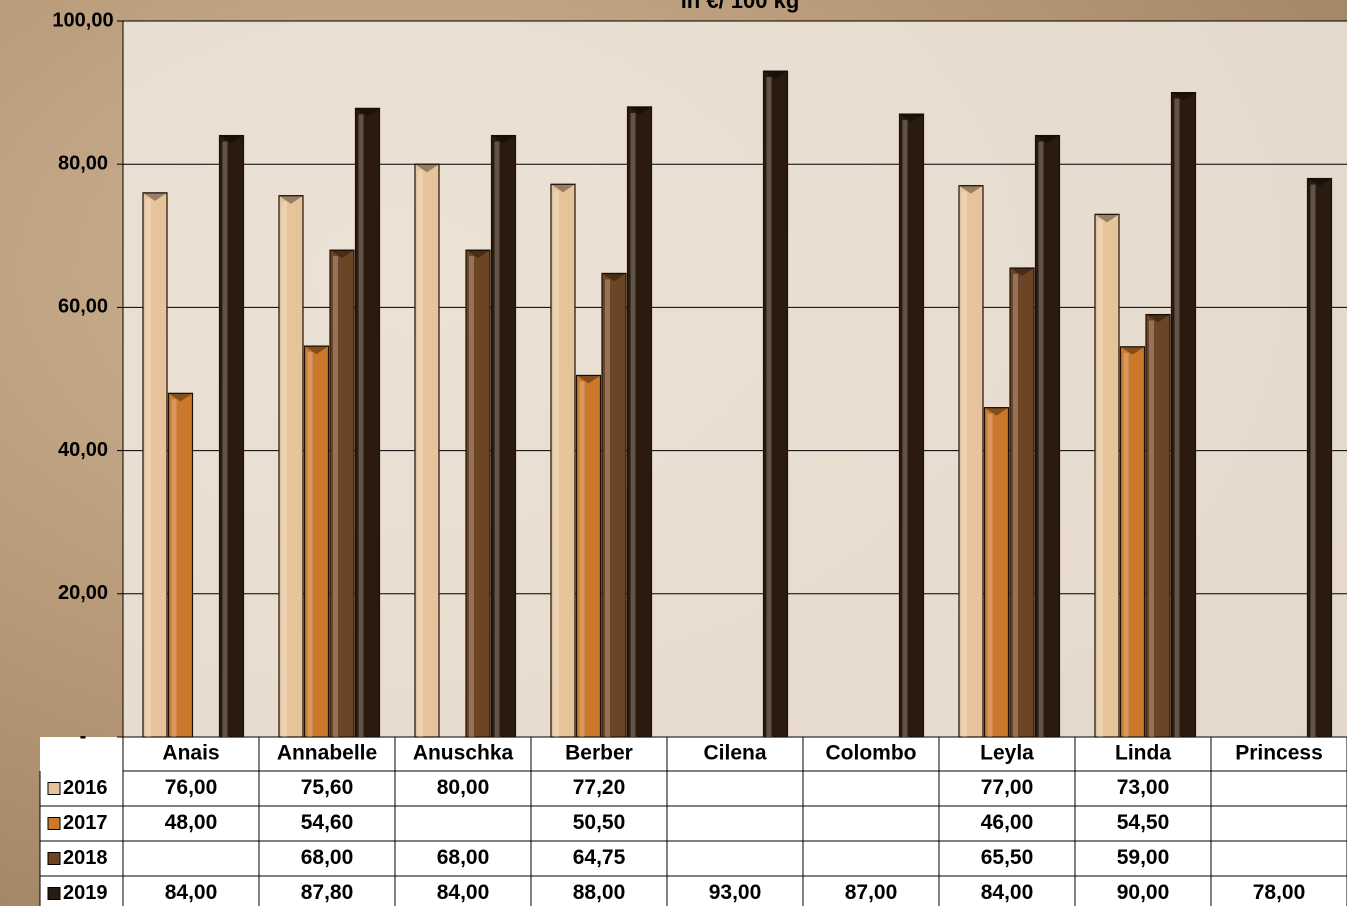 This screenshot has height=911, width=1347. I want to click on legend-label: 2017, so click(85, 823).